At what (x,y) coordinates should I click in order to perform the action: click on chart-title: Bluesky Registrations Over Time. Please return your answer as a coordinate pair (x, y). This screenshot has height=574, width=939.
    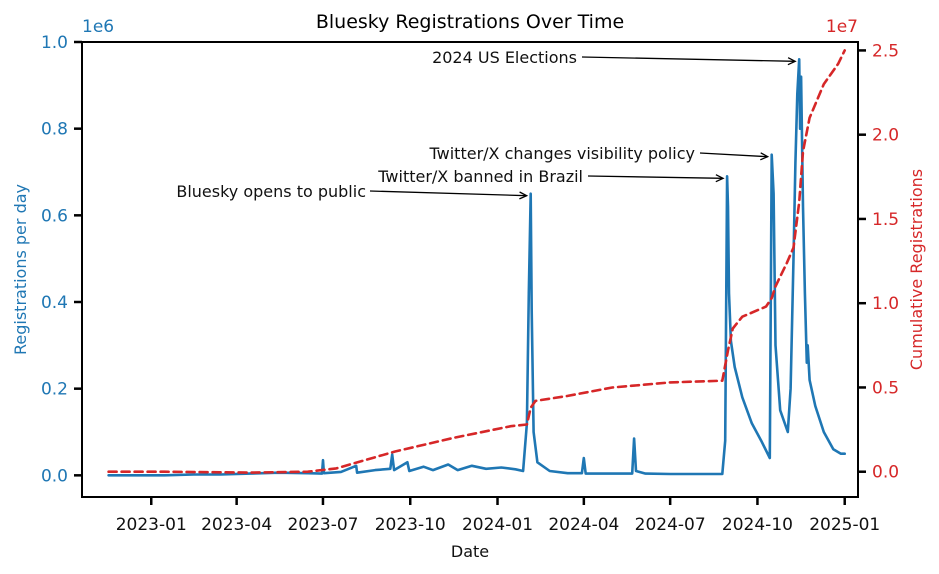
    Looking at the image, I should click on (470, 22).